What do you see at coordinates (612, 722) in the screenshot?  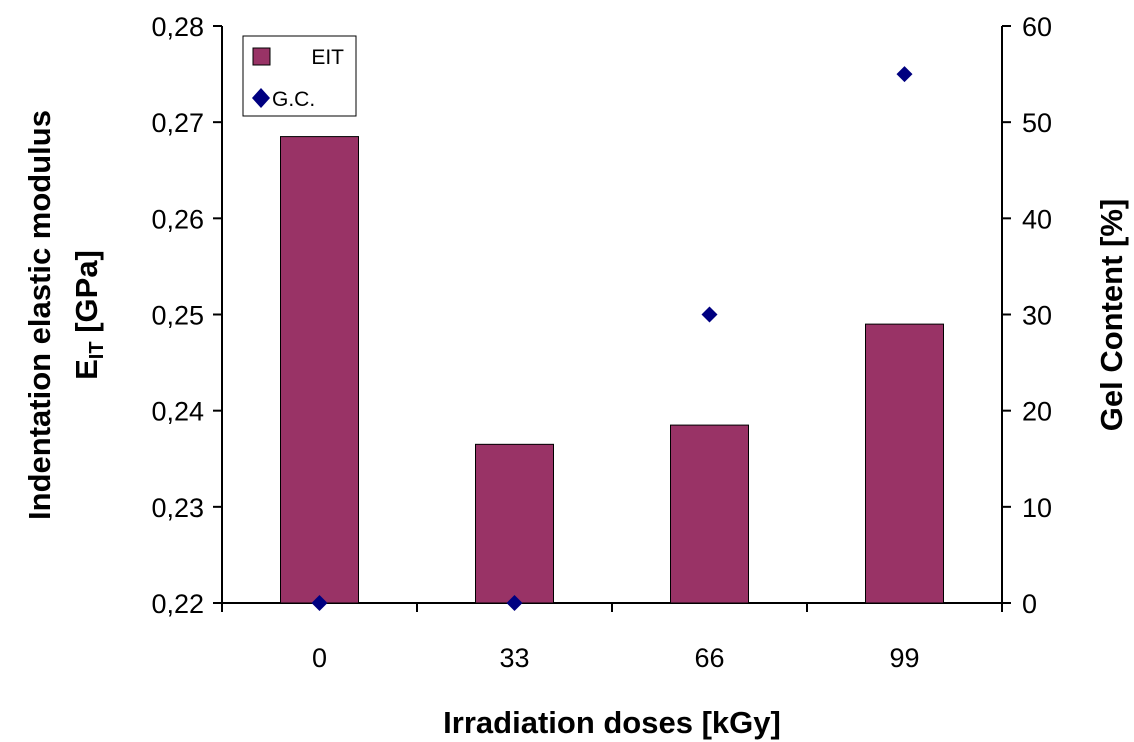 I see `x-axis-title: Irradiation doses [kGy]` at bounding box center [612, 722].